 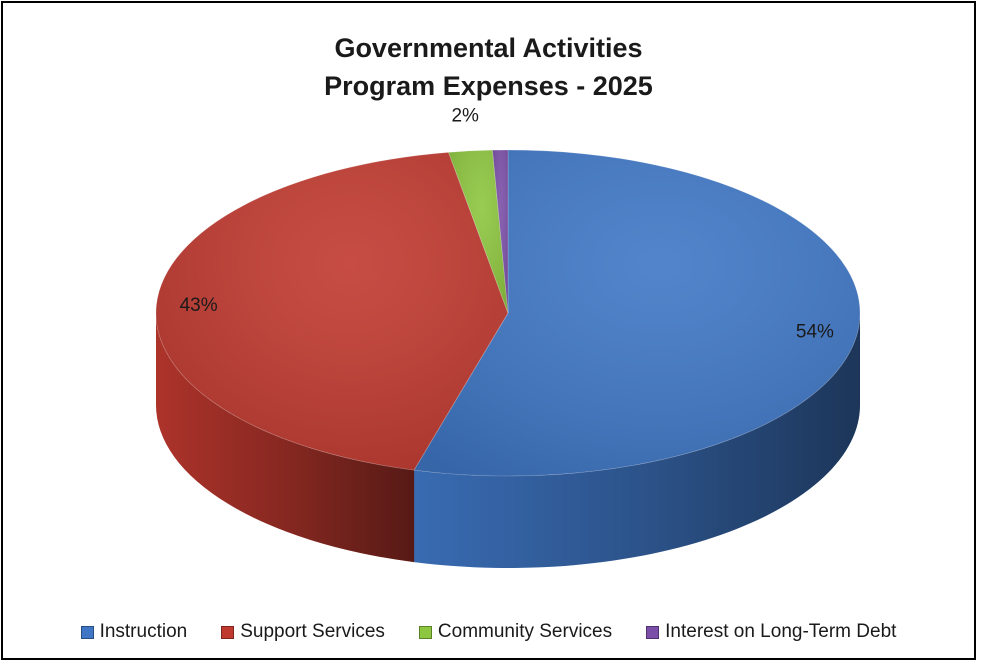 What do you see at coordinates (815, 331) in the screenshot?
I see `data-label-0: 54%` at bounding box center [815, 331].